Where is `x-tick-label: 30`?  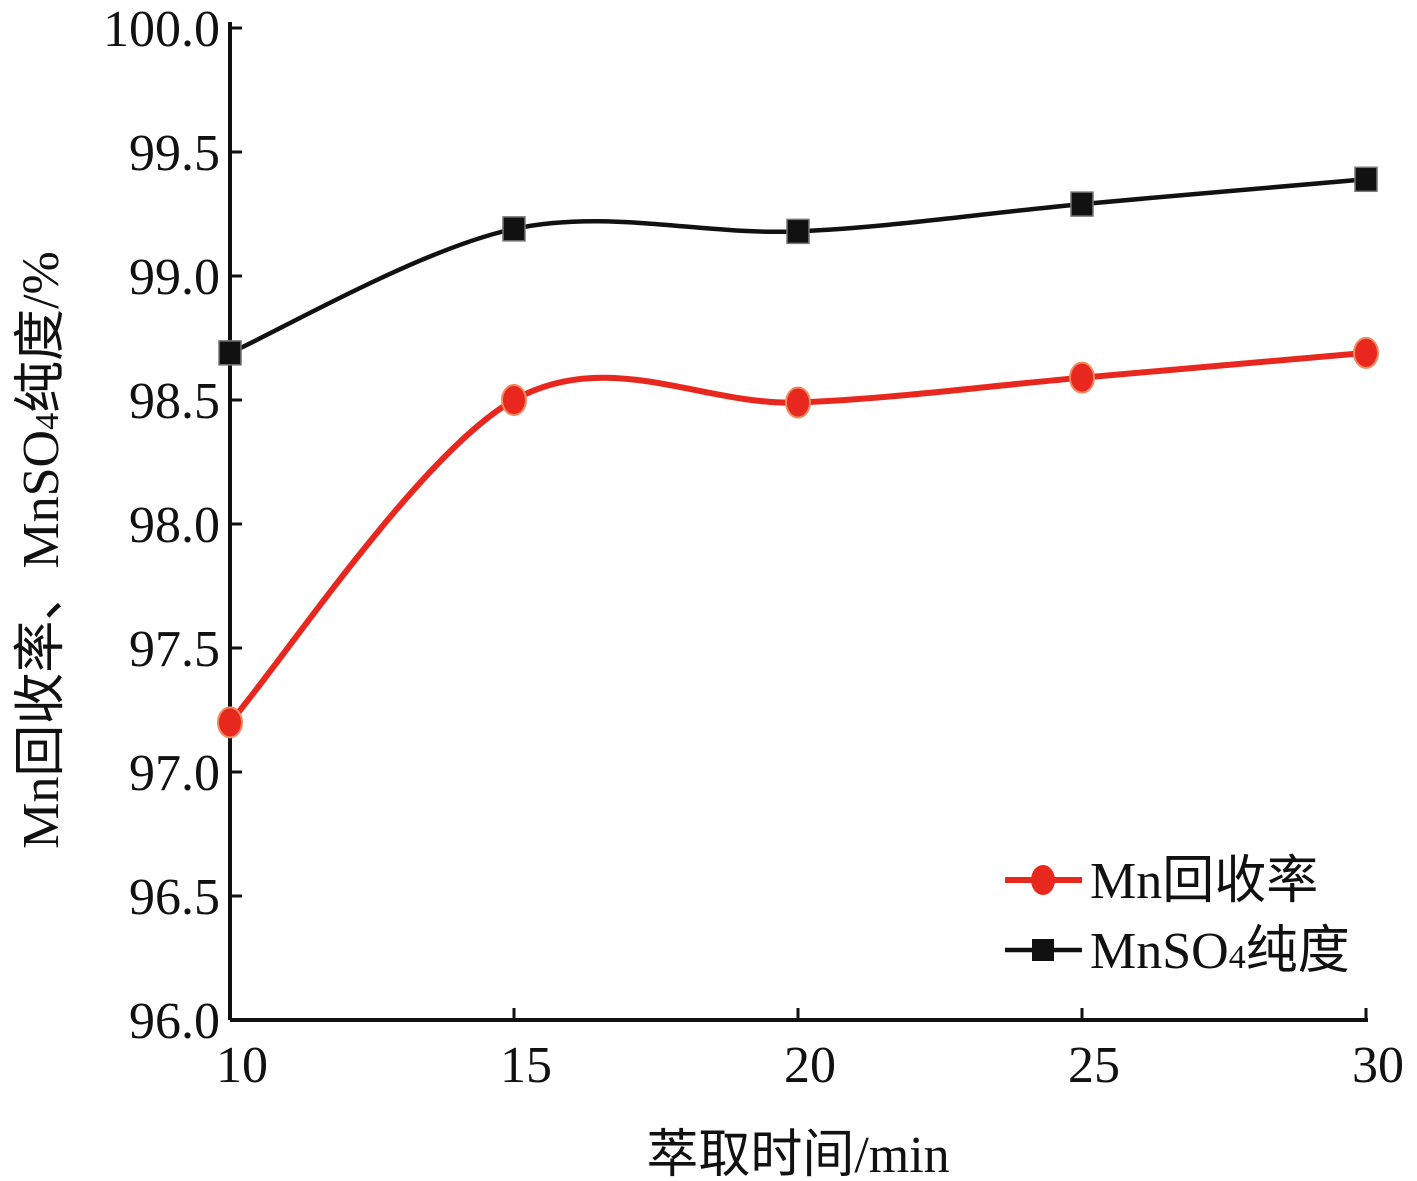 x-tick-label: 30 is located at coordinates (1378, 1065).